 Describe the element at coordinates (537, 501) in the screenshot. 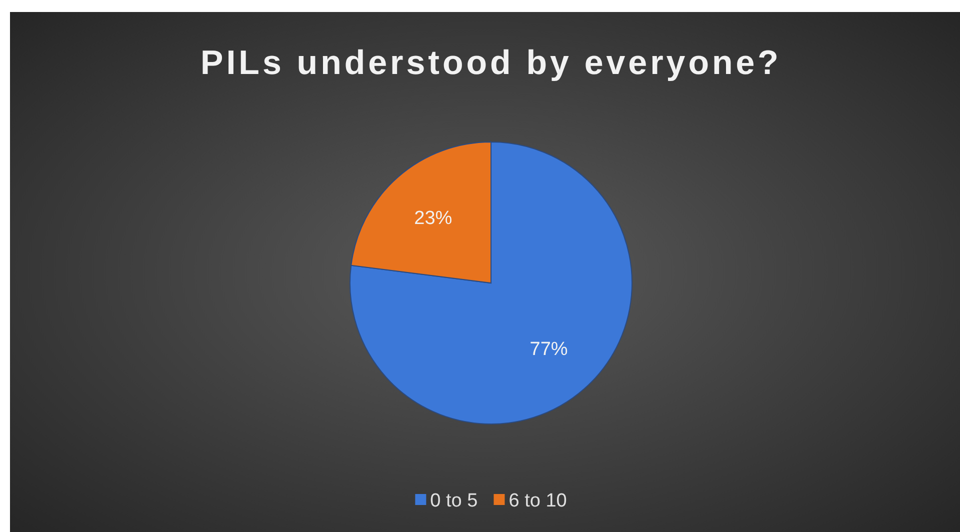

I see `legend-label: 6 to 10` at that location.